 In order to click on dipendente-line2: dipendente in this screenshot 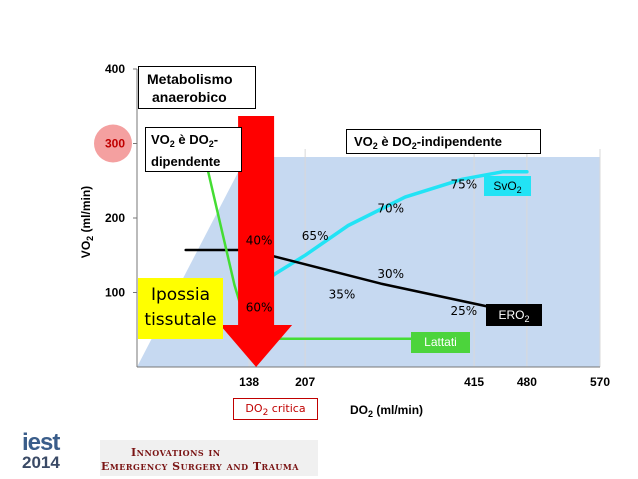, I will do `click(186, 161)`.